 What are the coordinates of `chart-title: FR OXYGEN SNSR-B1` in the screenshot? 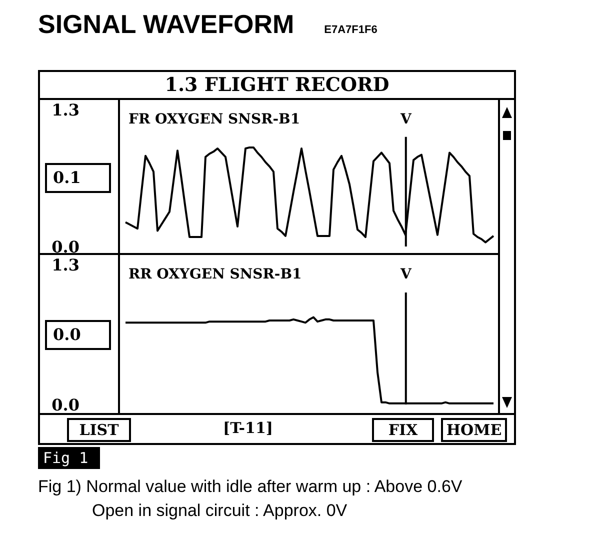 It's located at (214, 120).